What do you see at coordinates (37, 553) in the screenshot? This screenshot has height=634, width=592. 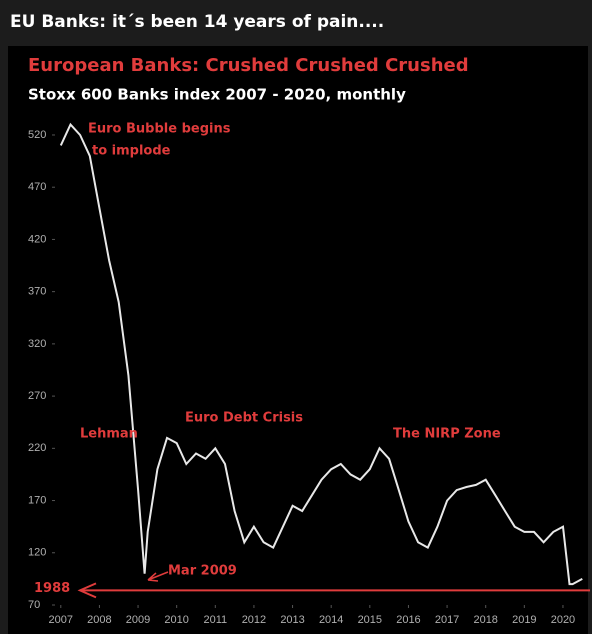 I see `y-tick-label: 120` at bounding box center [37, 553].